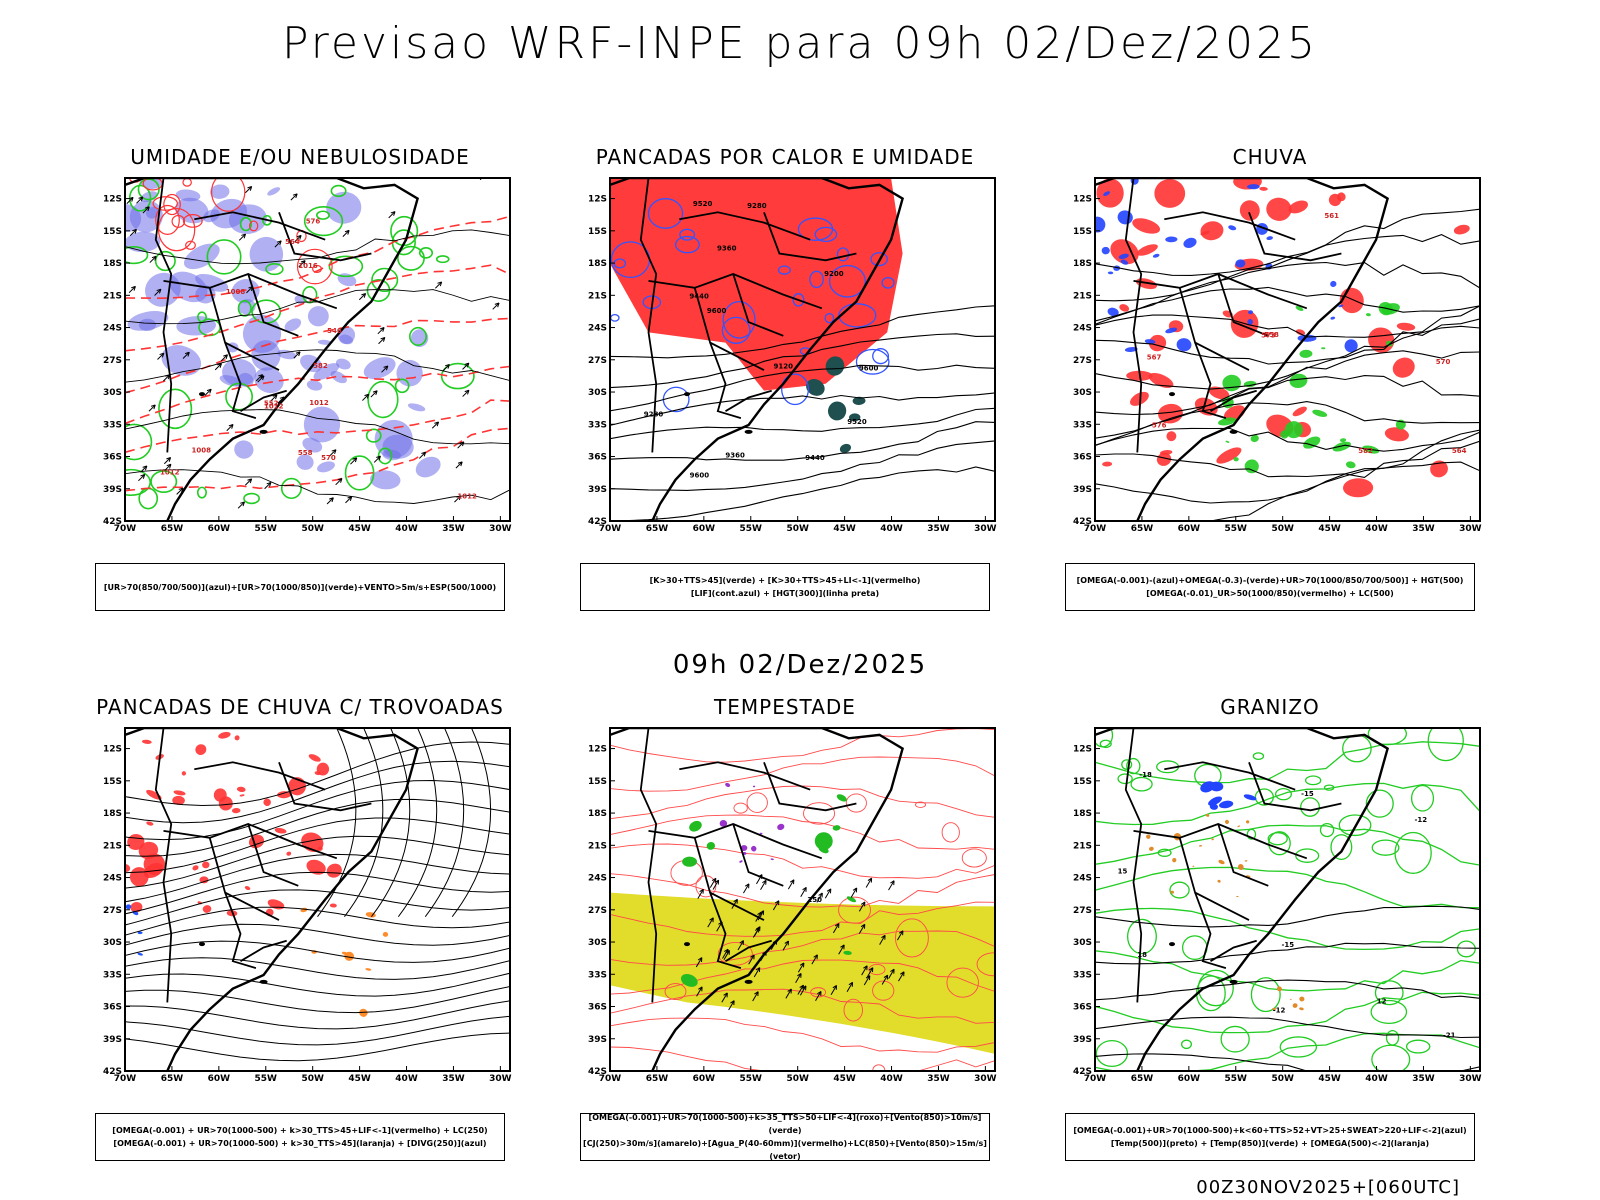  Describe the element at coordinates (112, 200) in the screenshot. I see `lat-tick-label: 12S` at that location.